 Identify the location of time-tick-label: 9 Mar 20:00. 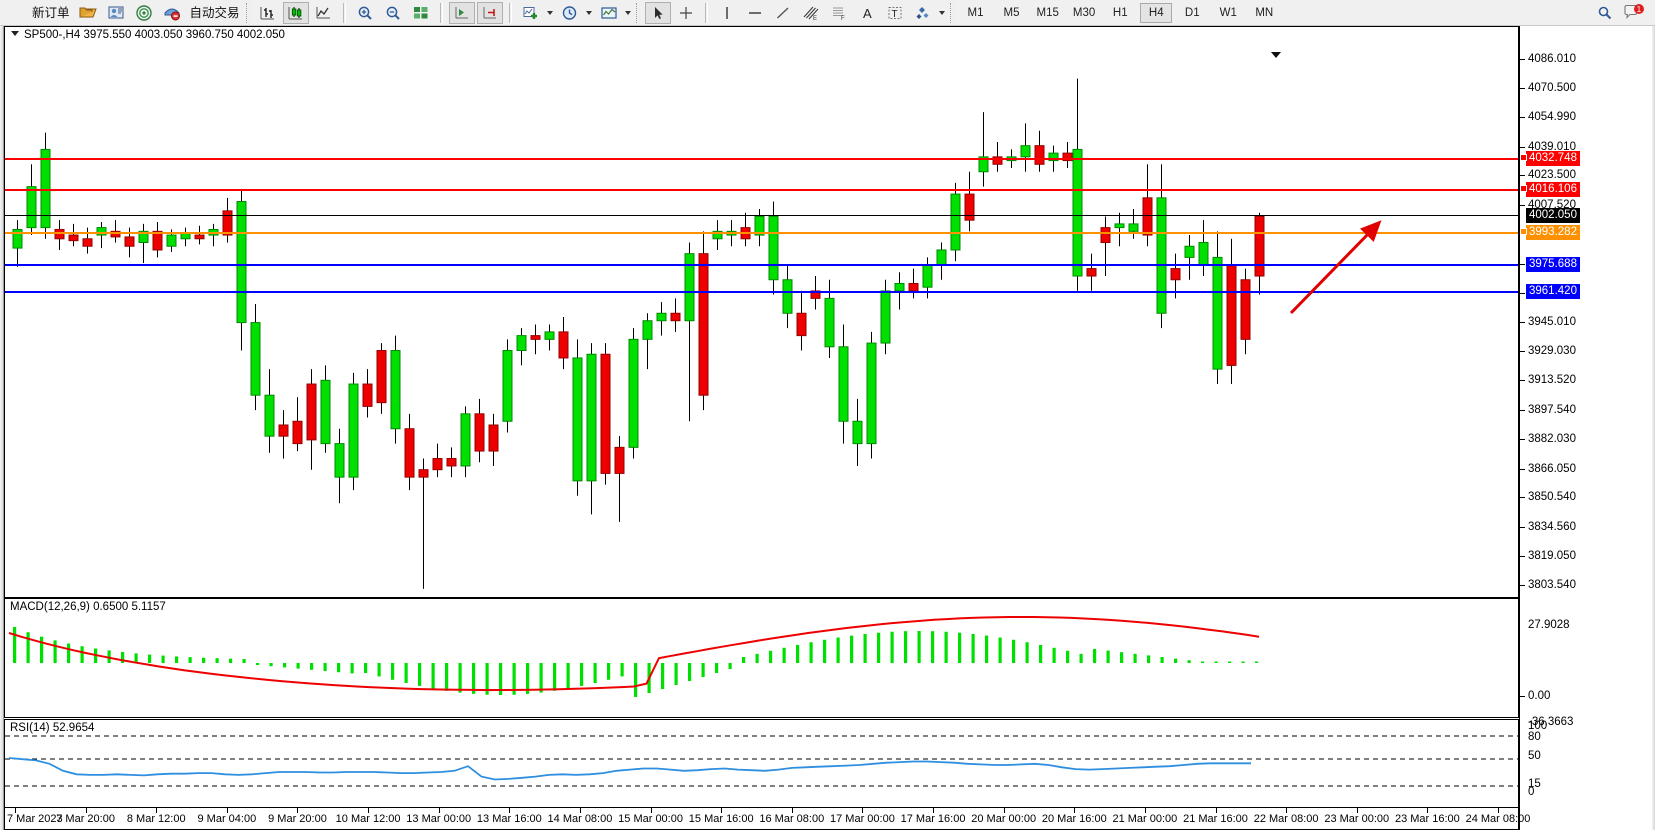
(297, 819).